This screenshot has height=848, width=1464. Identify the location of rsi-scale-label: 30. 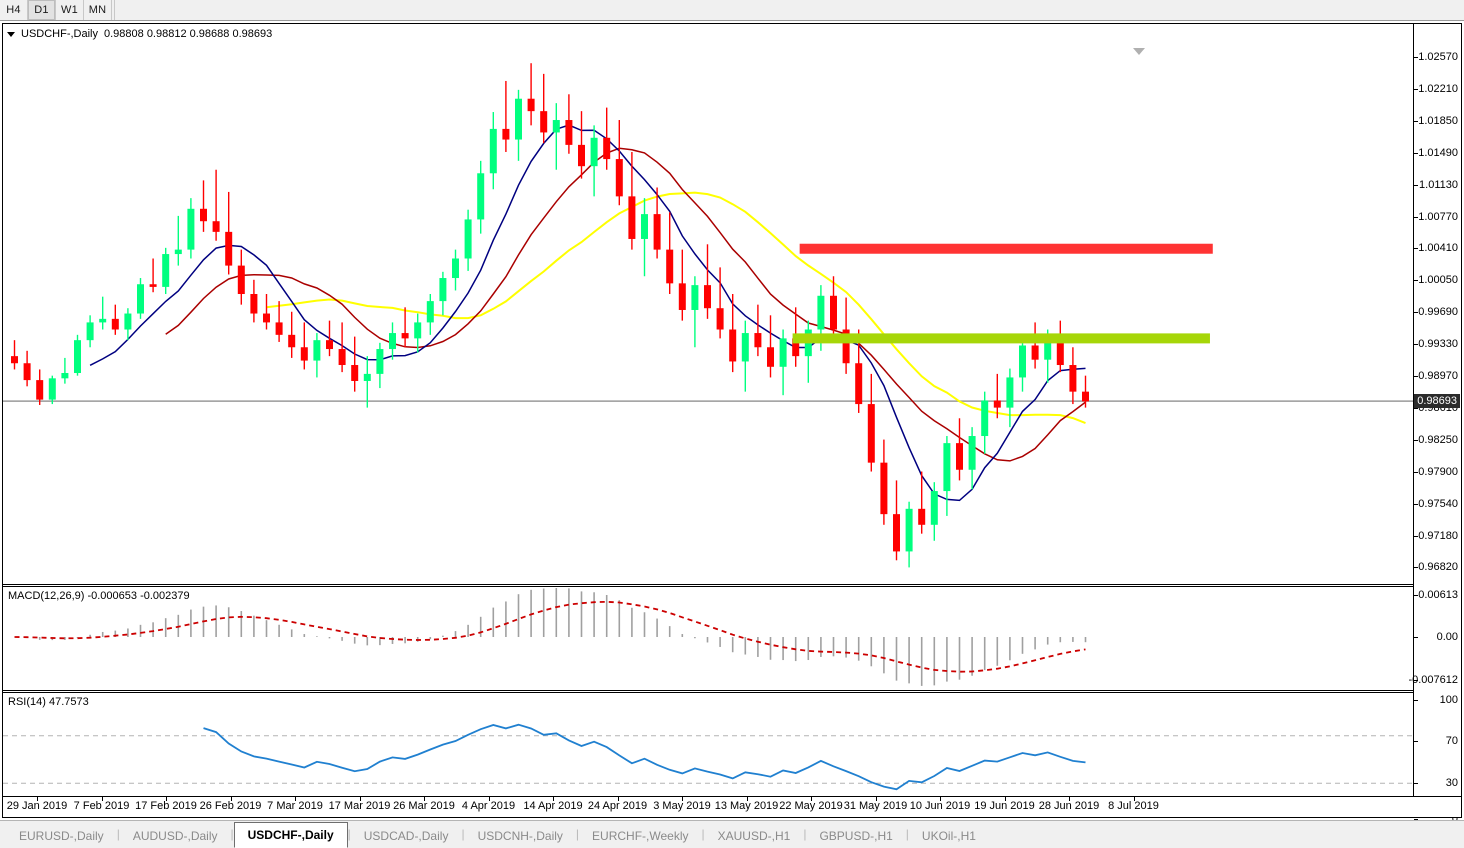
(1451, 783).